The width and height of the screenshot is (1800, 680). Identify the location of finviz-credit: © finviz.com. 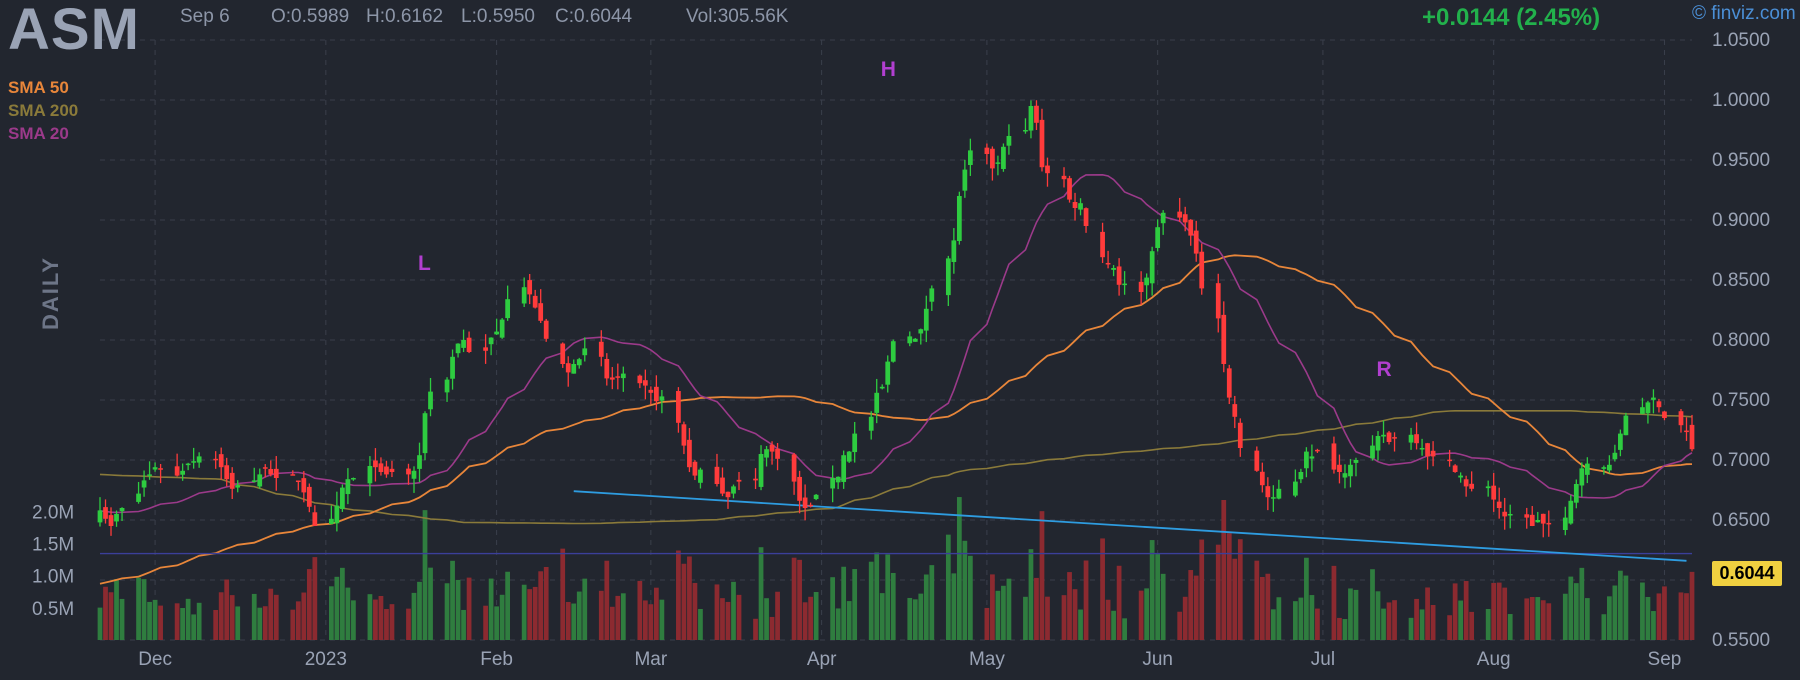
(1744, 13).